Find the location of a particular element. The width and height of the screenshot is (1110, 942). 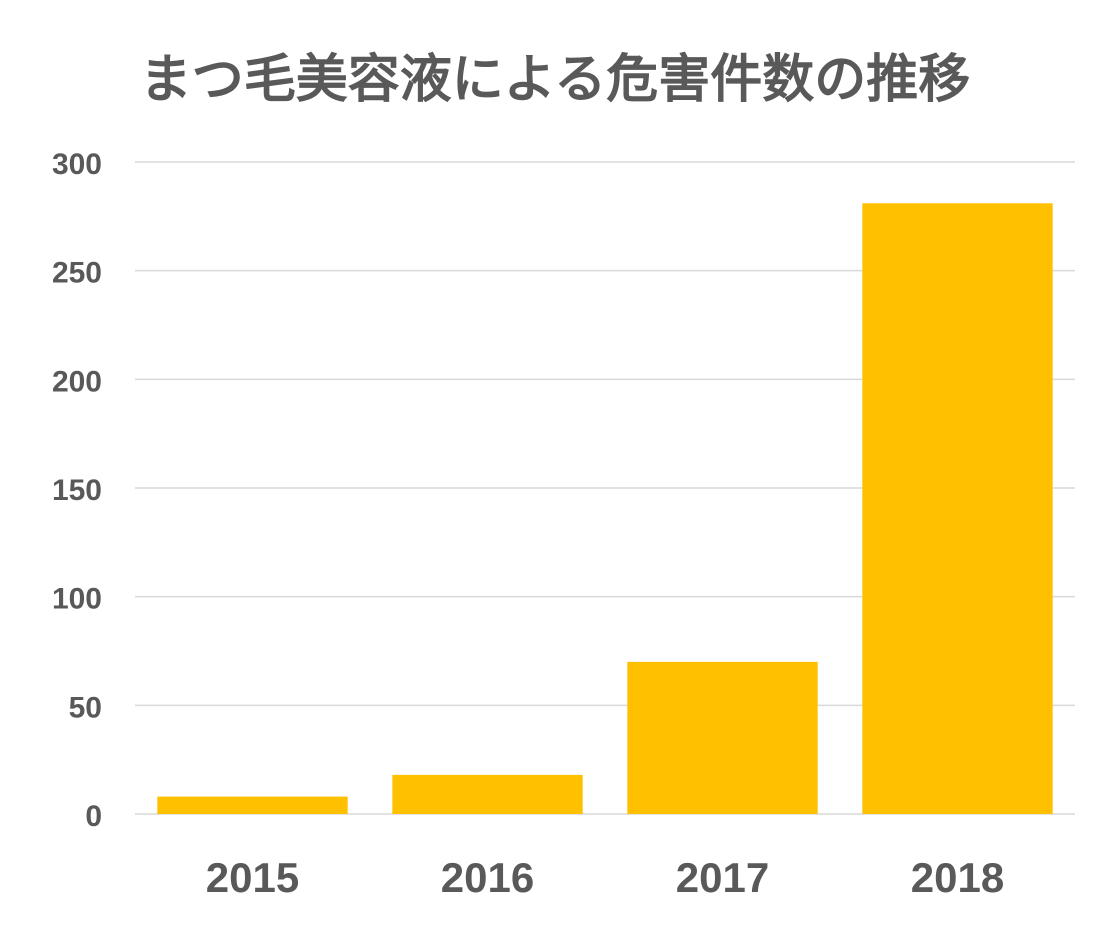

y-tick-label: 50 is located at coordinates (85, 707).